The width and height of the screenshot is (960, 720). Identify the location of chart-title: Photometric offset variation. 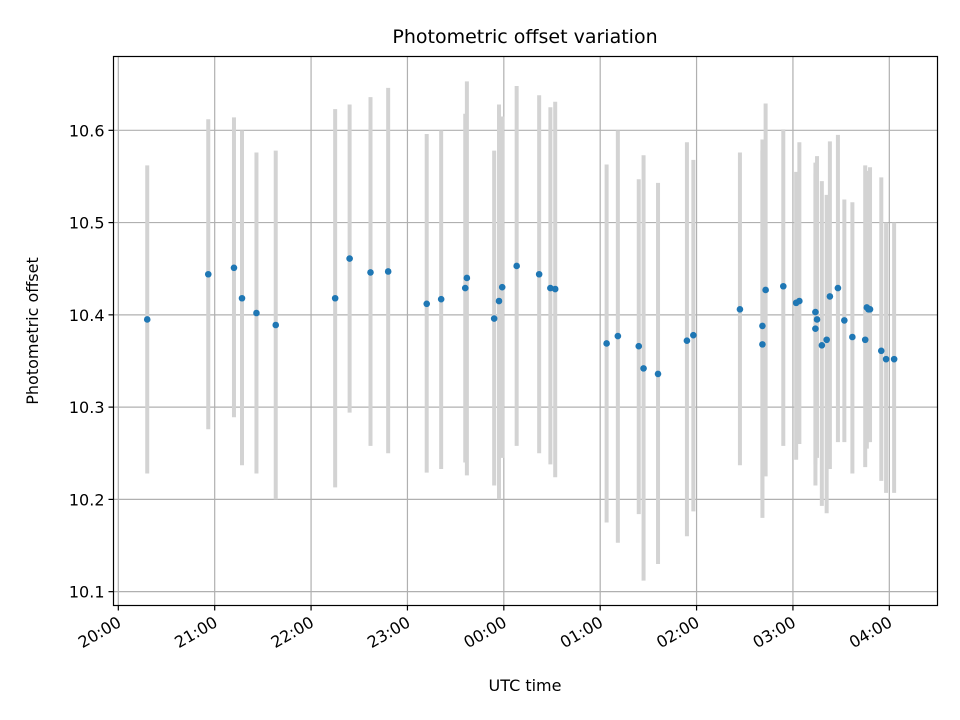
(524, 37).